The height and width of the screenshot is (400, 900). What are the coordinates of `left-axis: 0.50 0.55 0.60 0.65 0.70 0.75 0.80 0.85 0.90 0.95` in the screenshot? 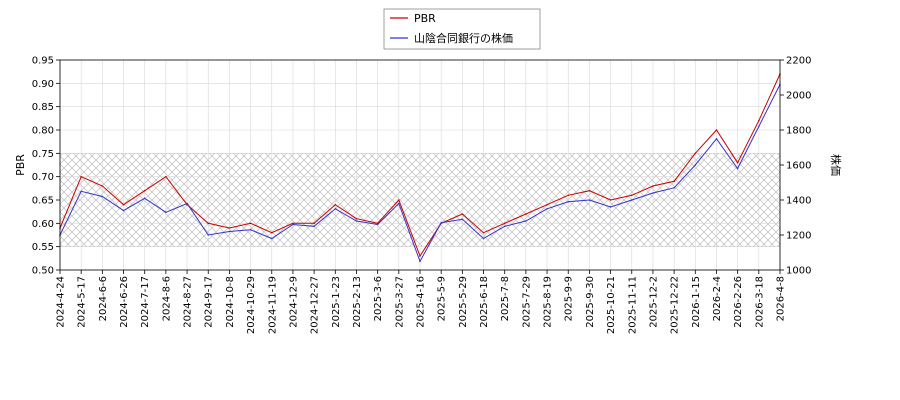 It's located at (46, 166).